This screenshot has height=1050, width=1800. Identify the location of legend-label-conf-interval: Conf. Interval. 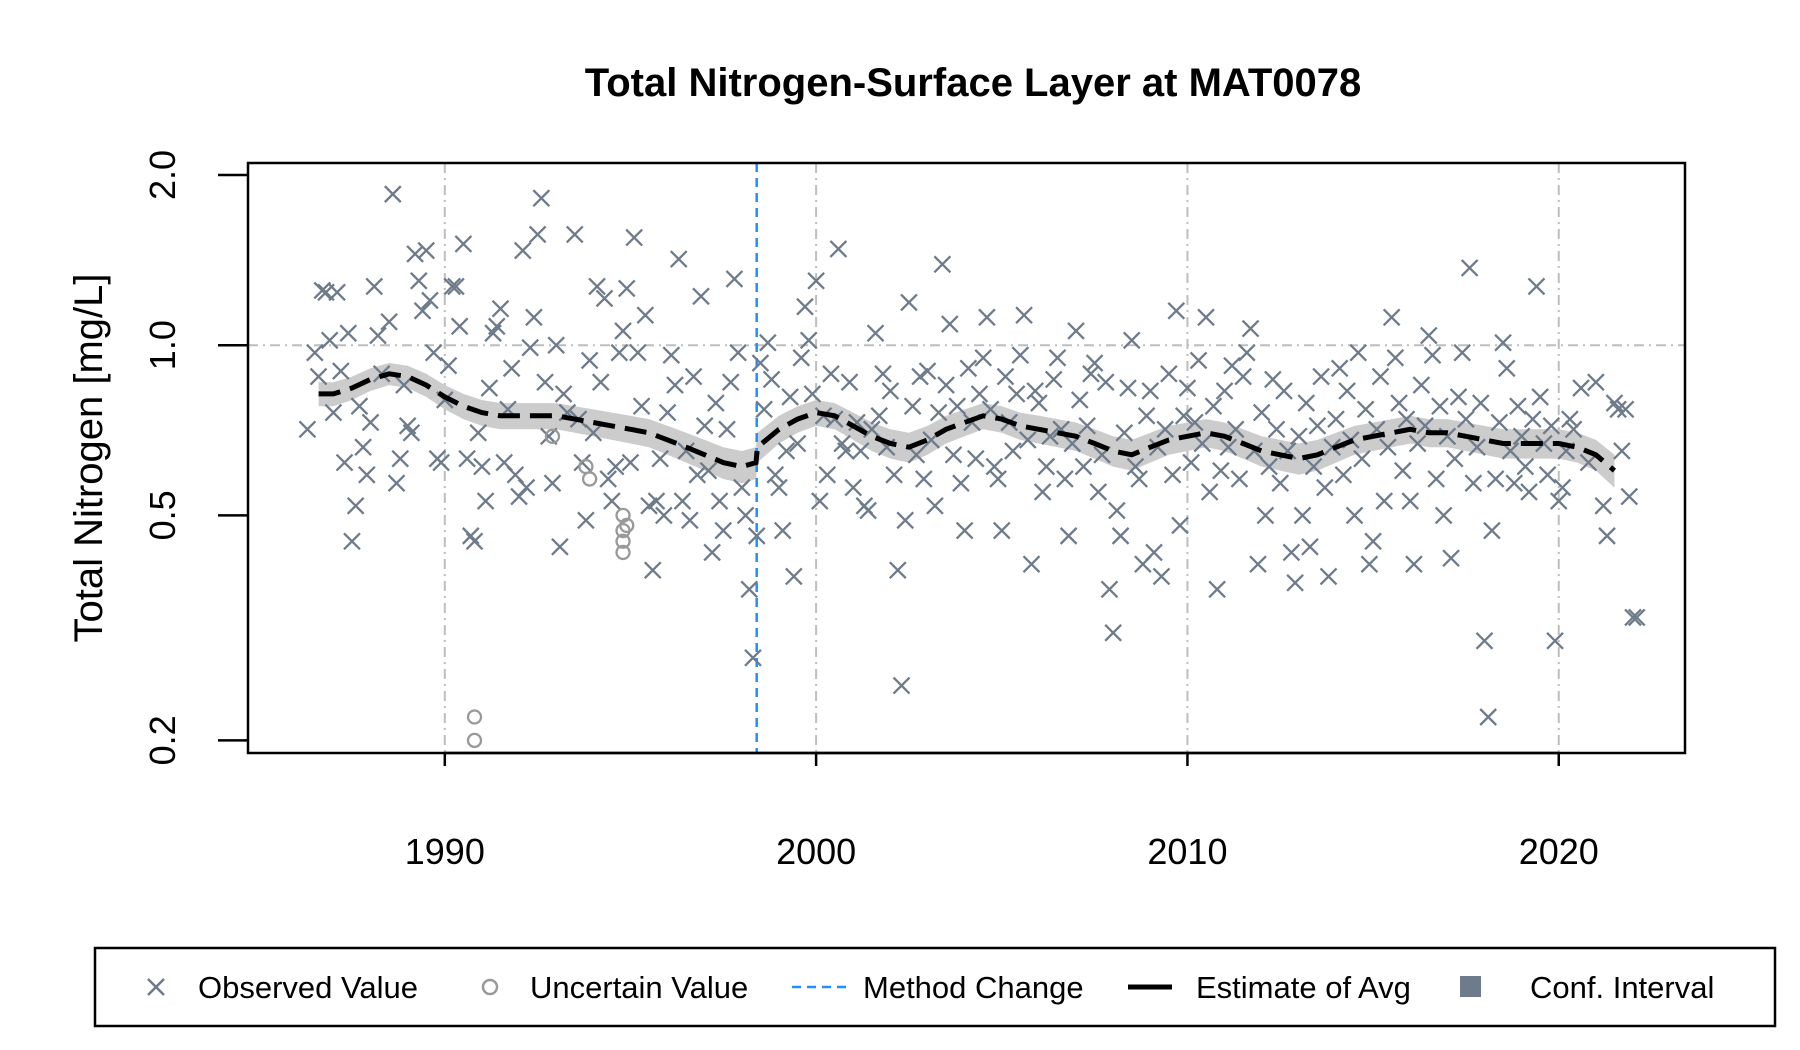
(1622, 987).